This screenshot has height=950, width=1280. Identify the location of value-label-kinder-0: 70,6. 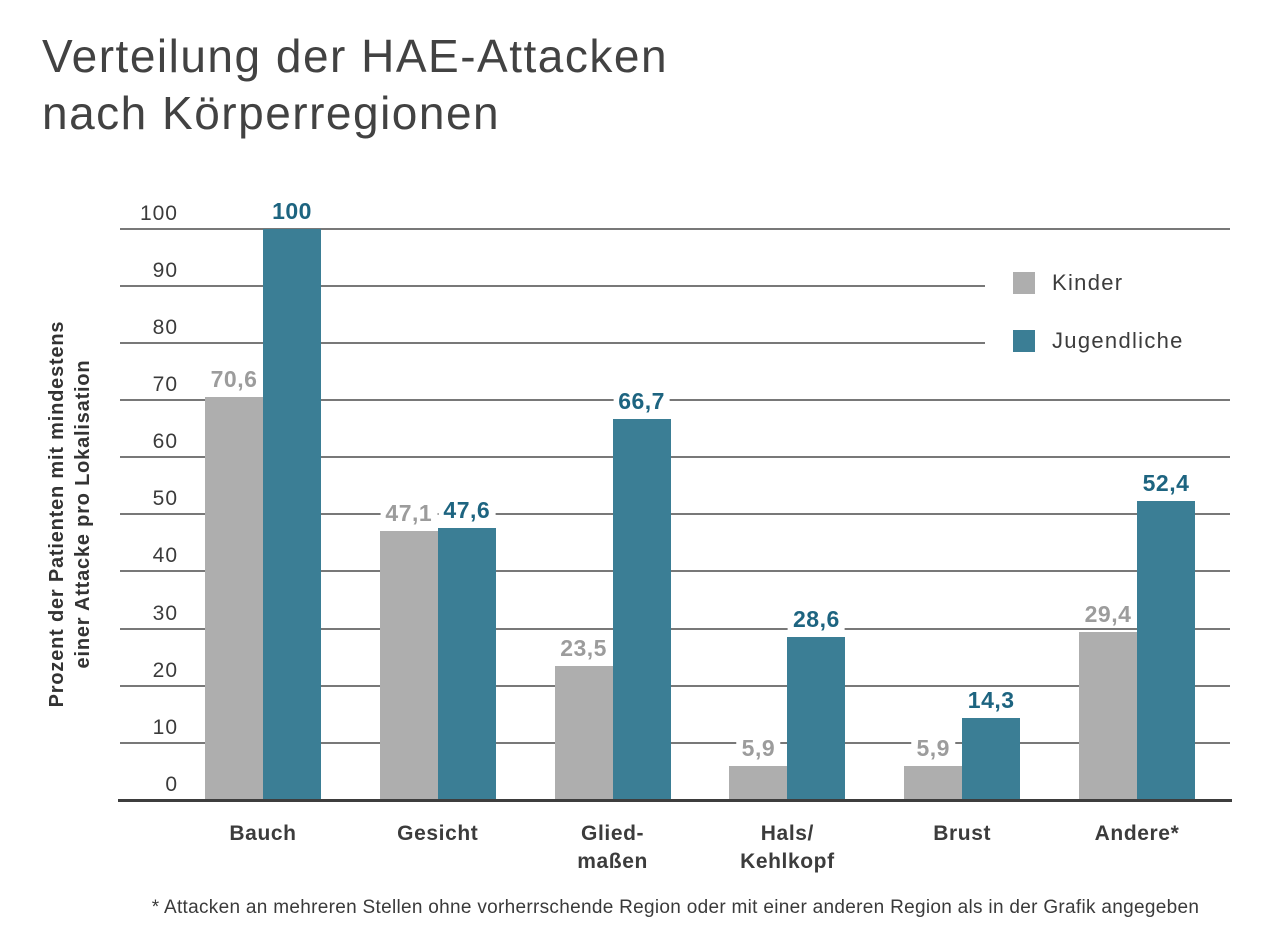
(234, 379).